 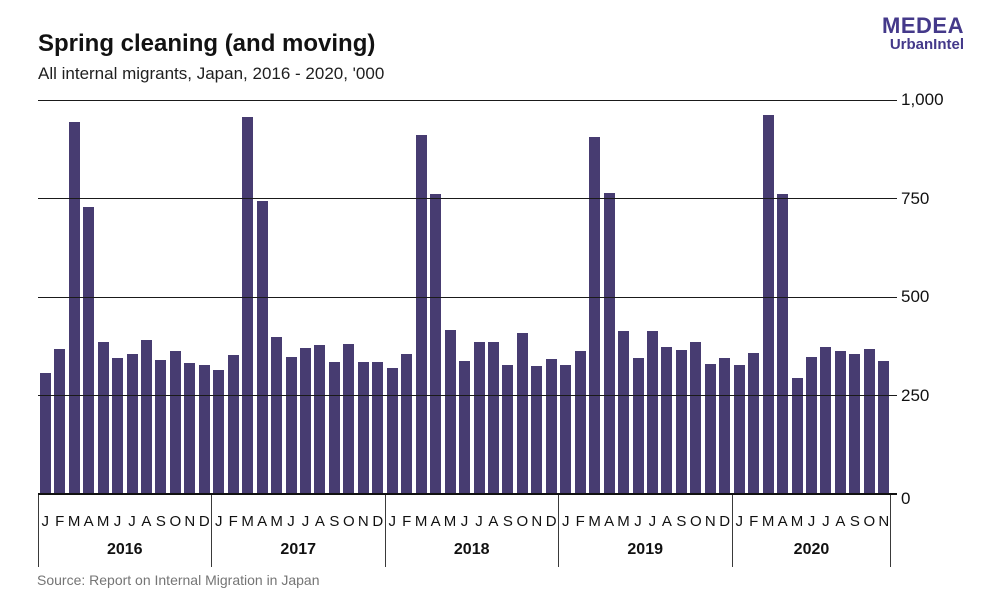 I want to click on brand-logo: MEDEA UrbanIntel, so click(x=923, y=33).